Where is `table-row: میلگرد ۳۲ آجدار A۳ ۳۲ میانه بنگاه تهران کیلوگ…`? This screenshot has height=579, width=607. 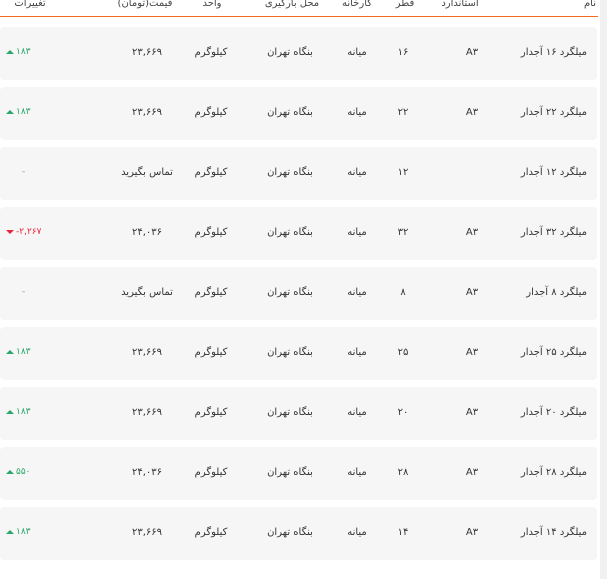 table-row: میلگرد ۳۲ آجدار A۳ ۳۲ میانه بنگاه تهران کیلوگ… is located at coordinates (298, 233).